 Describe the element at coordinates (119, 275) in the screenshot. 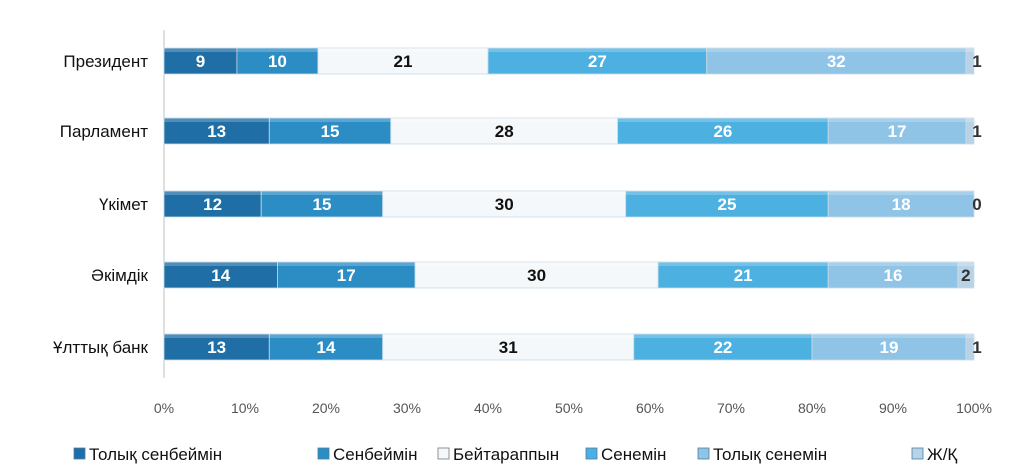

I see `category-label: Әкімдік` at that location.